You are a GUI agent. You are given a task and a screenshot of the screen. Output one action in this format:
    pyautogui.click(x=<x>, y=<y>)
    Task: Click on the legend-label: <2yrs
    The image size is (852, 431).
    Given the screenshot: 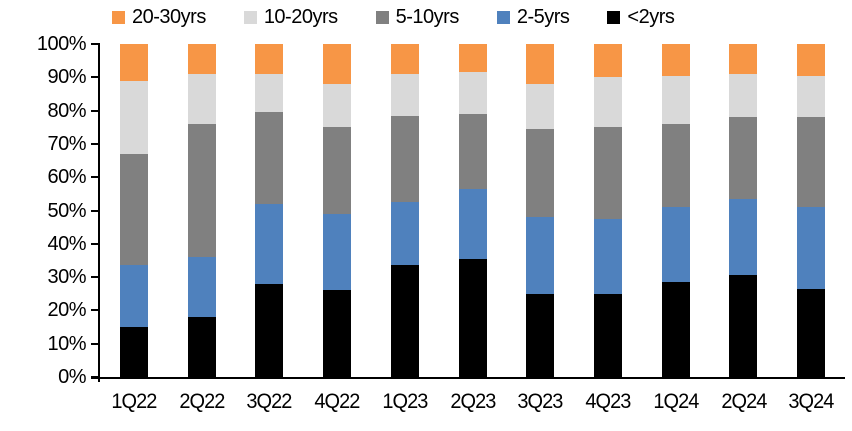 What is the action you would take?
    pyautogui.click(x=651, y=17)
    